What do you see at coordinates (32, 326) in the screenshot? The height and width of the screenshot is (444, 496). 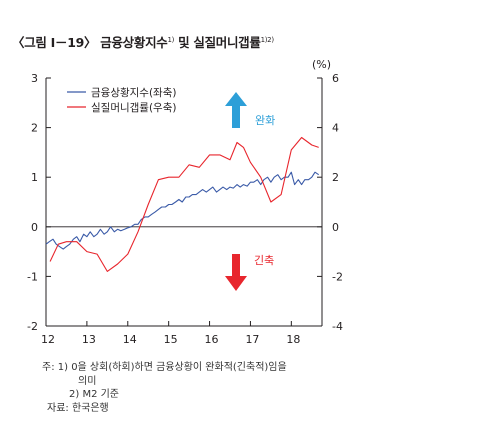 I see `left-tick-label: -2` at bounding box center [32, 326].